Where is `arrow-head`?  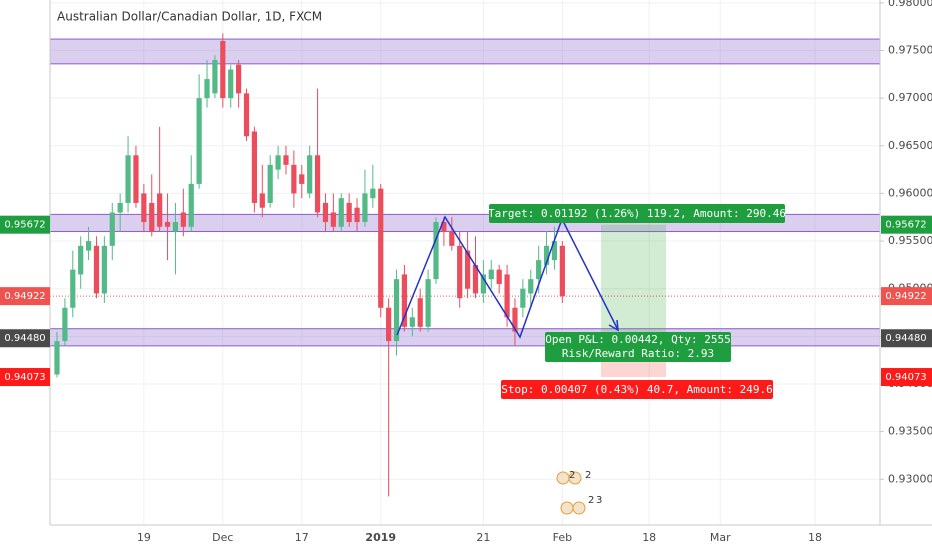
arrow-head is located at coordinates (613, 325).